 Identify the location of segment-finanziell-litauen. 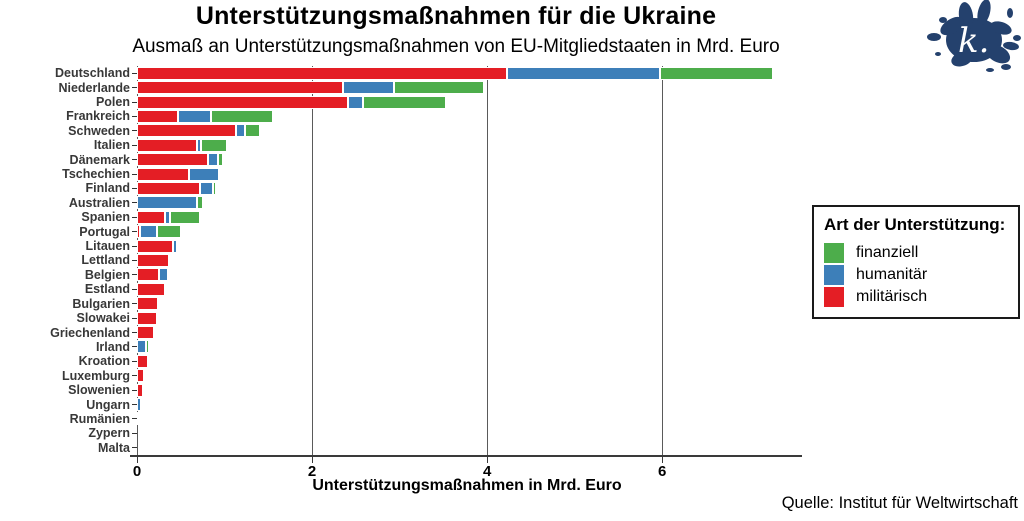
(178, 246).